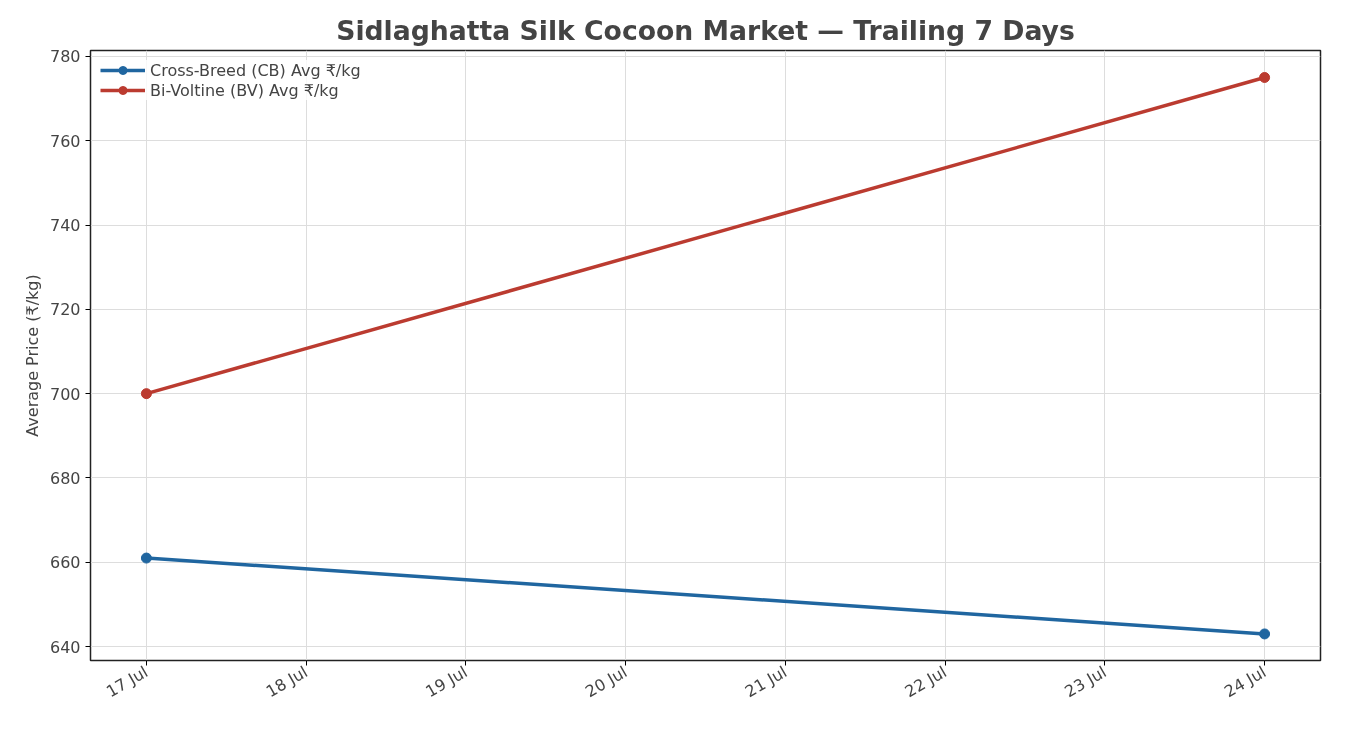  What do you see at coordinates (65, 57) in the screenshot?
I see `y-tick-label: 780` at bounding box center [65, 57].